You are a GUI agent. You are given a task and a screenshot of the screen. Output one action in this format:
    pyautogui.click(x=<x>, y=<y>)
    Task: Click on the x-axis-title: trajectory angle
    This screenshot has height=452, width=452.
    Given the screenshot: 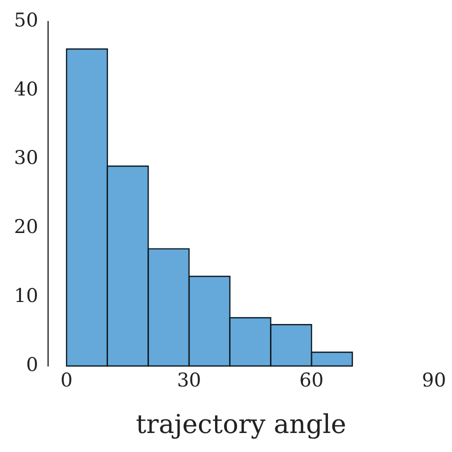 What is the action you would take?
    pyautogui.click(x=241, y=425)
    